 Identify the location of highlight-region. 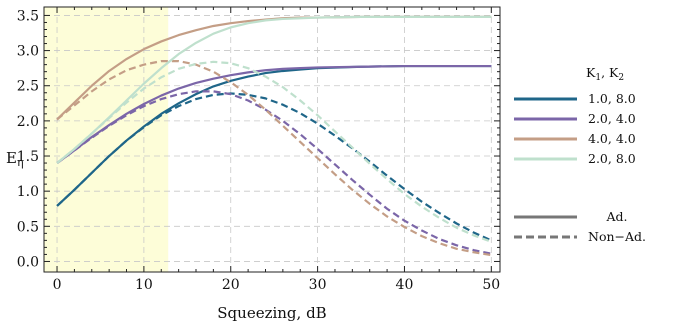
(106, 139).